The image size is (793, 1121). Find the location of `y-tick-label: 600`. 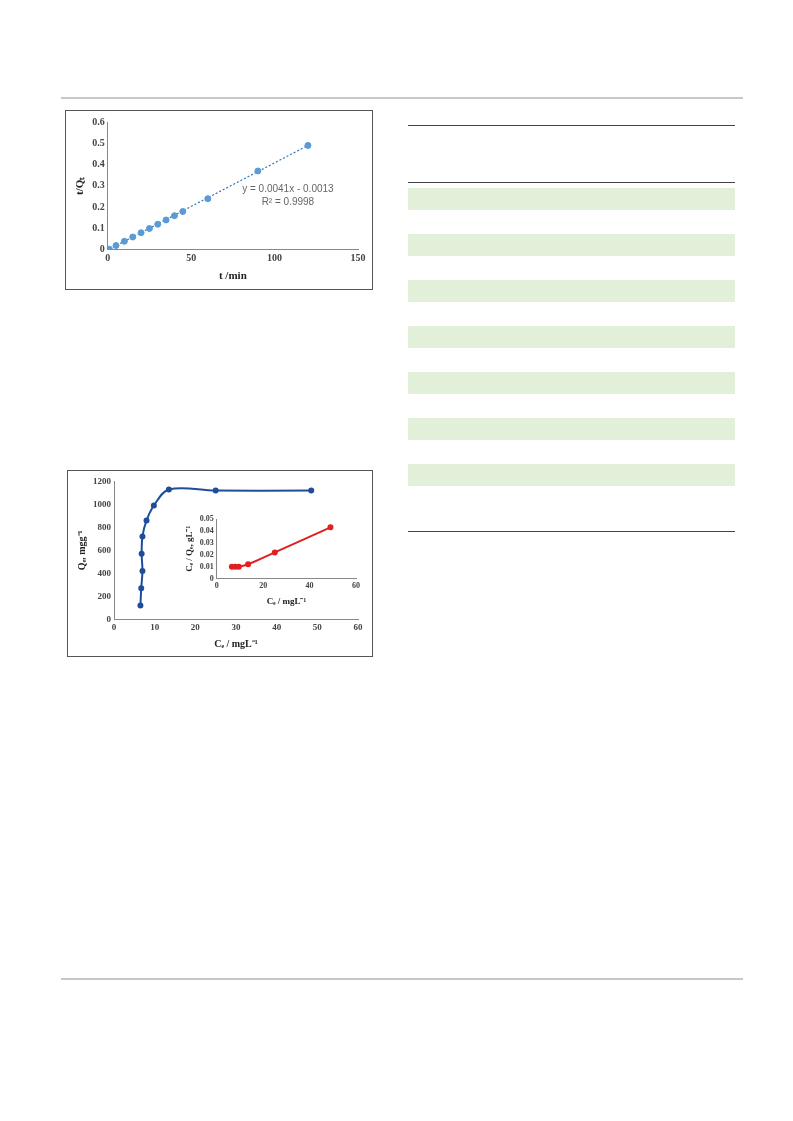

y-tick-label: 600 is located at coordinates (104, 549).